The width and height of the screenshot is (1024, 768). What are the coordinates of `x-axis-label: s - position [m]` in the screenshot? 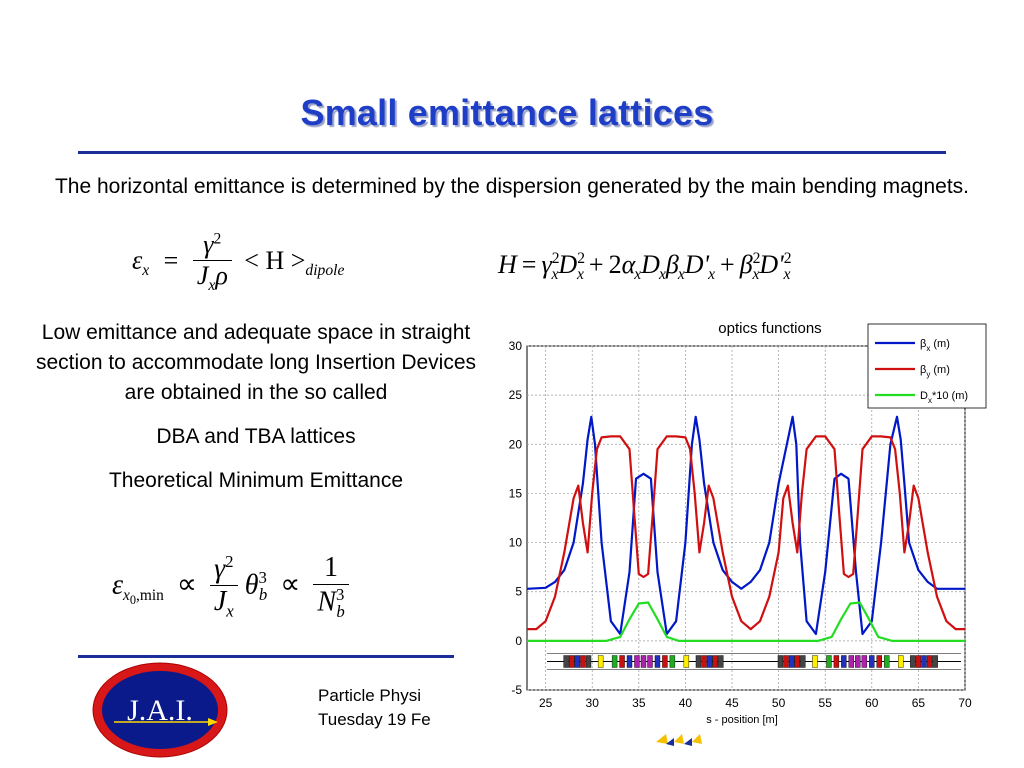 It's located at (742, 720).